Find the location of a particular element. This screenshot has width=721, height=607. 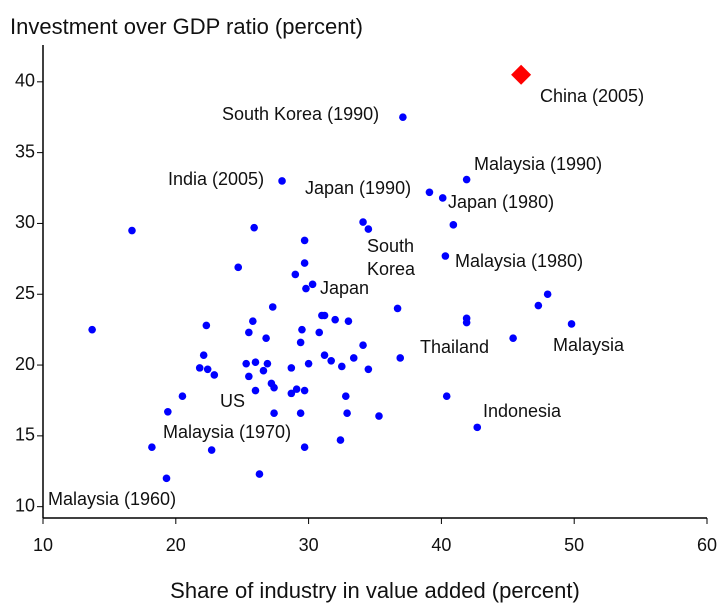

y-tick-label: 40 is located at coordinates (25, 81).